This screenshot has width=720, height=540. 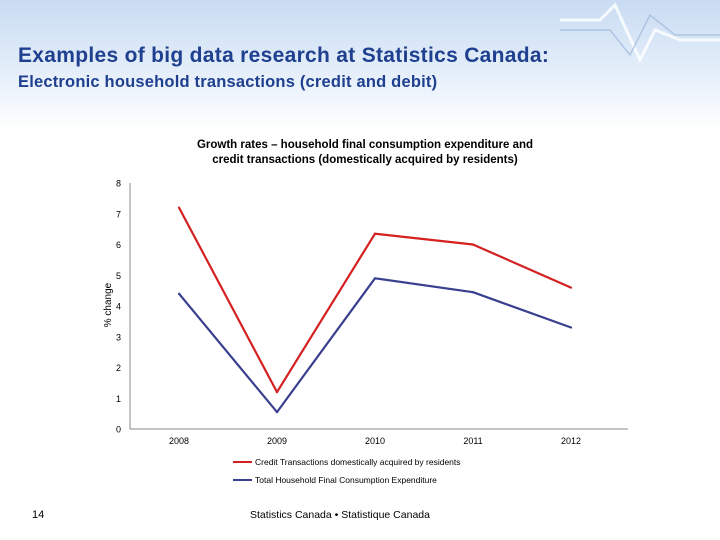 What do you see at coordinates (108, 304) in the screenshot?
I see `y-axis-label: % change` at bounding box center [108, 304].